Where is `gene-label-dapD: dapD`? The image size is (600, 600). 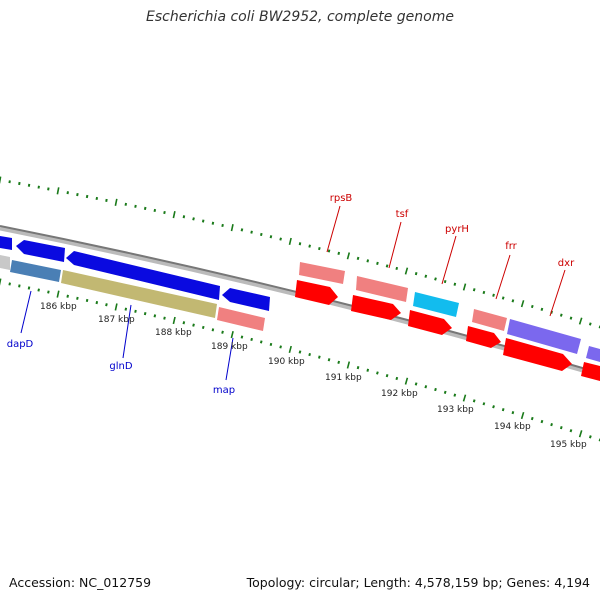
gene-label-dapD: dapD is located at coordinates (20, 344).